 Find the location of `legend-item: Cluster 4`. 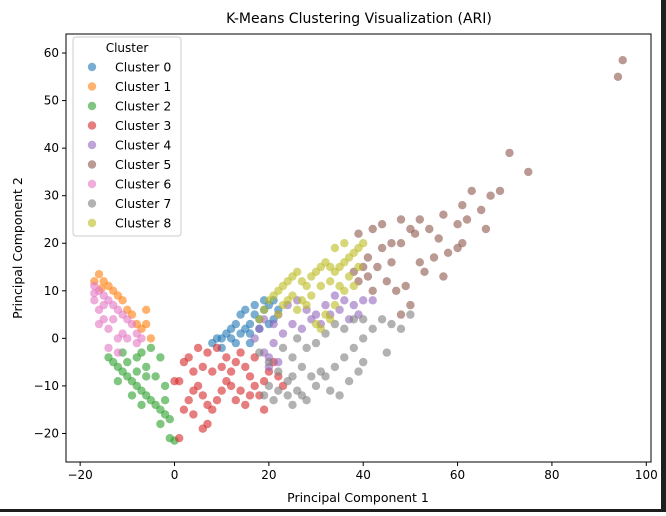

legend-item: Cluster 4 is located at coordinates (129, 145).